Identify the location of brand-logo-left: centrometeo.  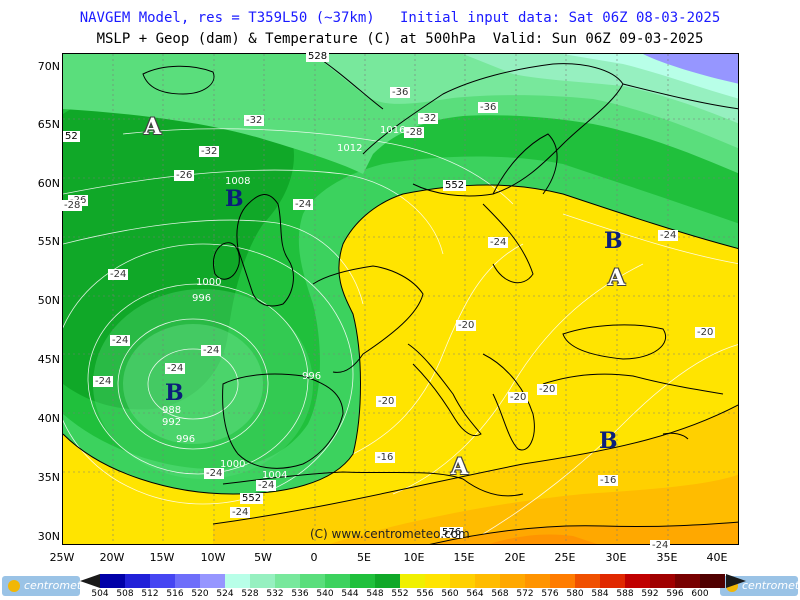
(48, 586).